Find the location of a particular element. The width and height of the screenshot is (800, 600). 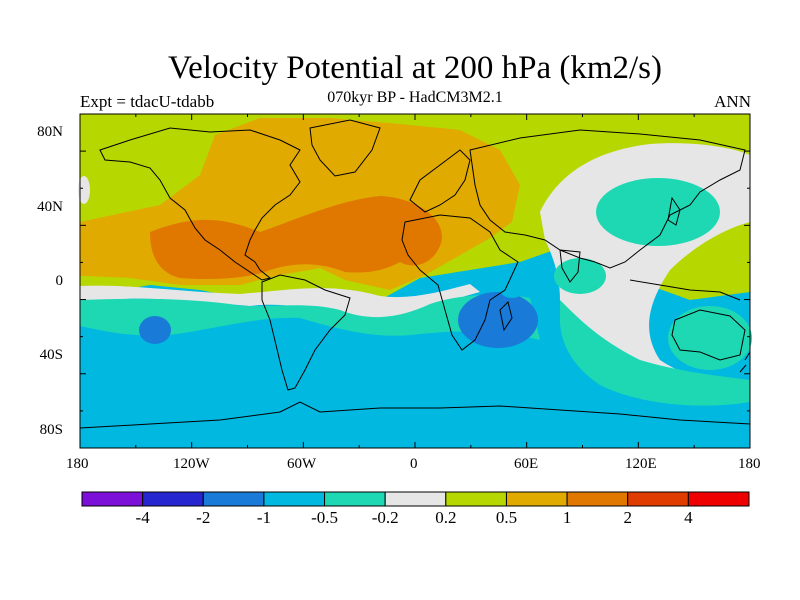

field-darkblue-indian is located at coordinates (498, 320).